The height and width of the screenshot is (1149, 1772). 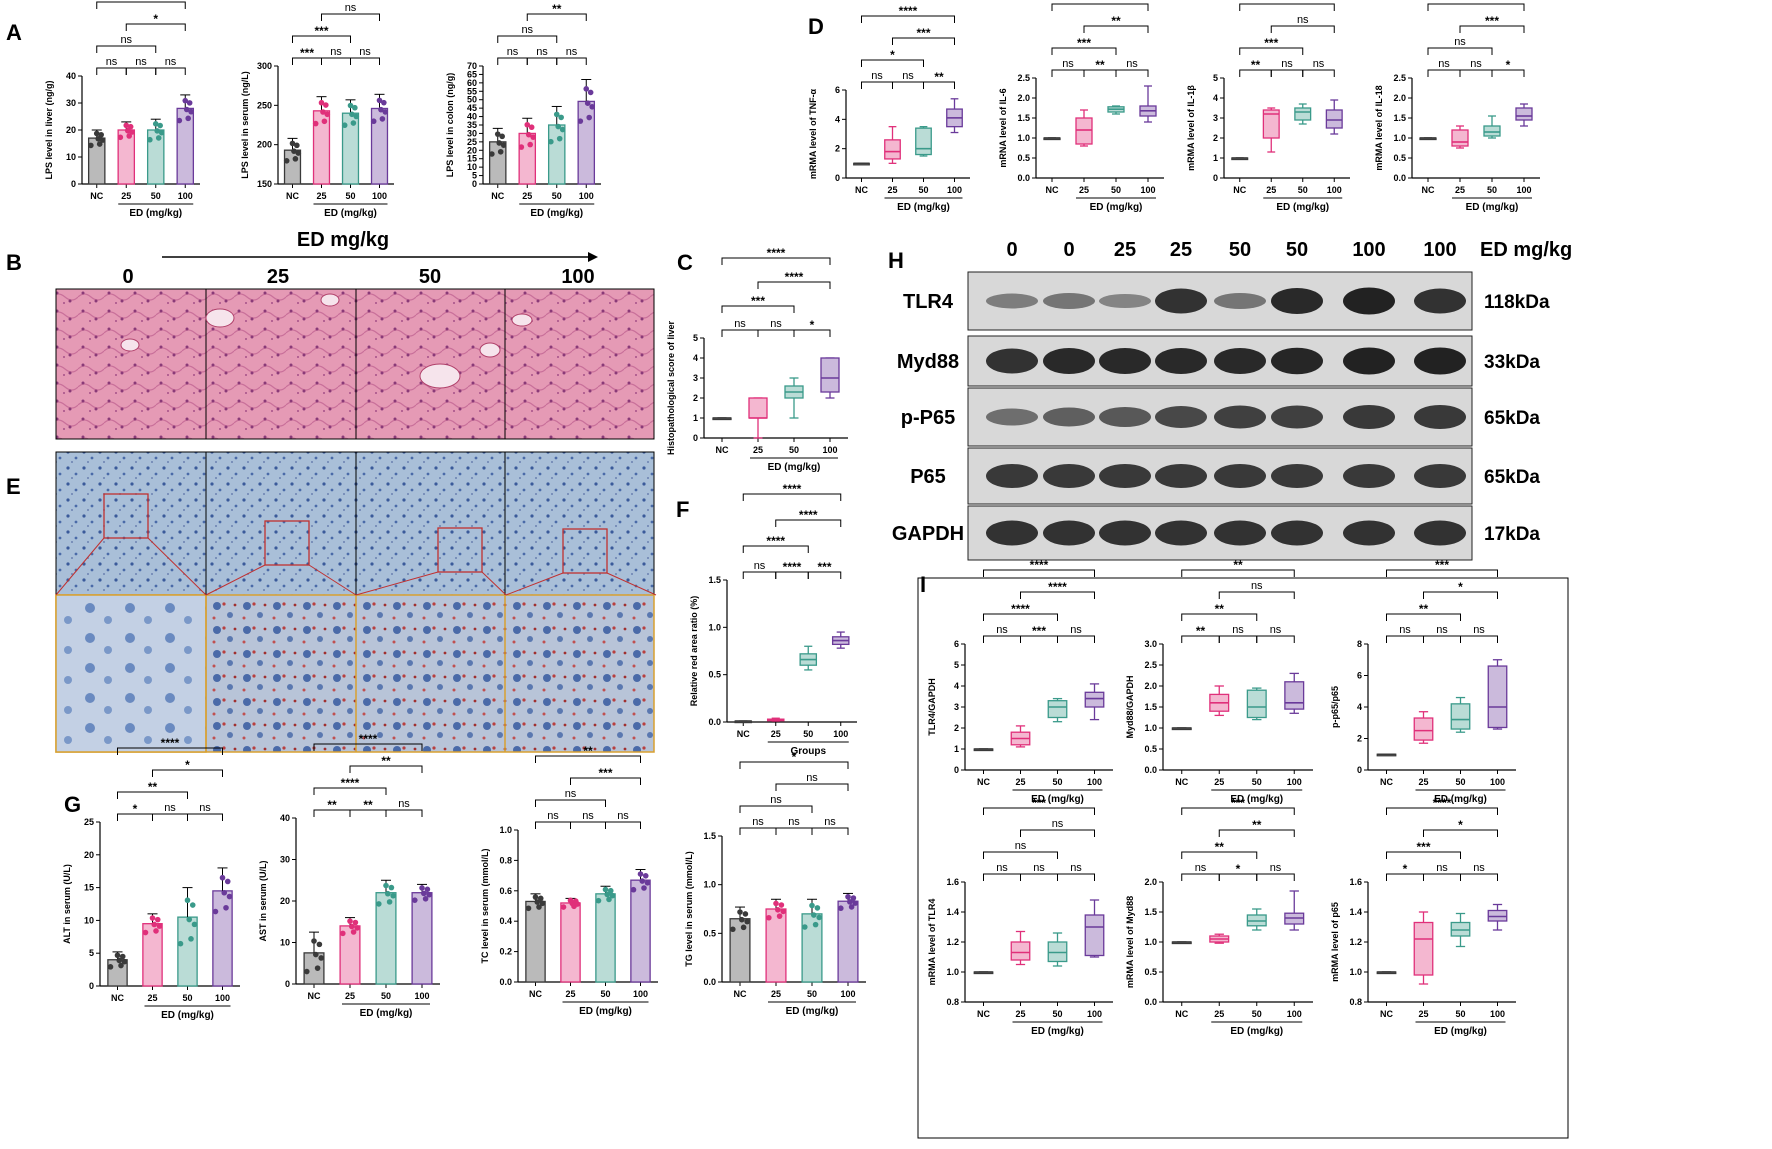 What do you see at coordinates (472, 74) in the screenshot?
I see `y-tick-label: 65` at bounding box center [472, 74].